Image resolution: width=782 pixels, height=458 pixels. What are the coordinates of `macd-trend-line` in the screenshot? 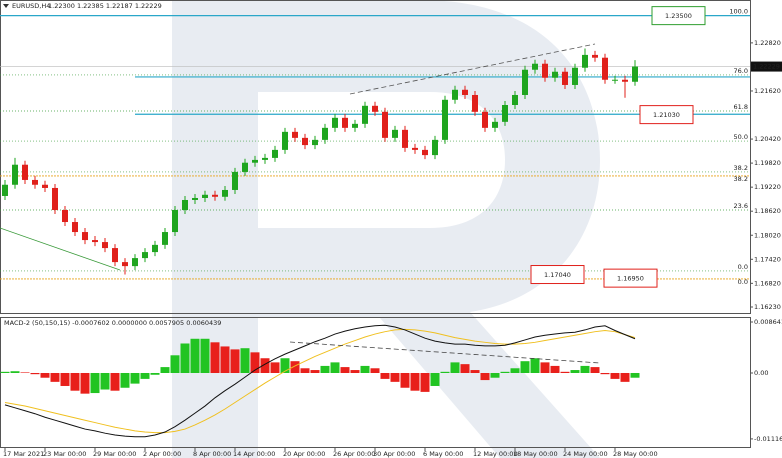 It's located at (445, 352).